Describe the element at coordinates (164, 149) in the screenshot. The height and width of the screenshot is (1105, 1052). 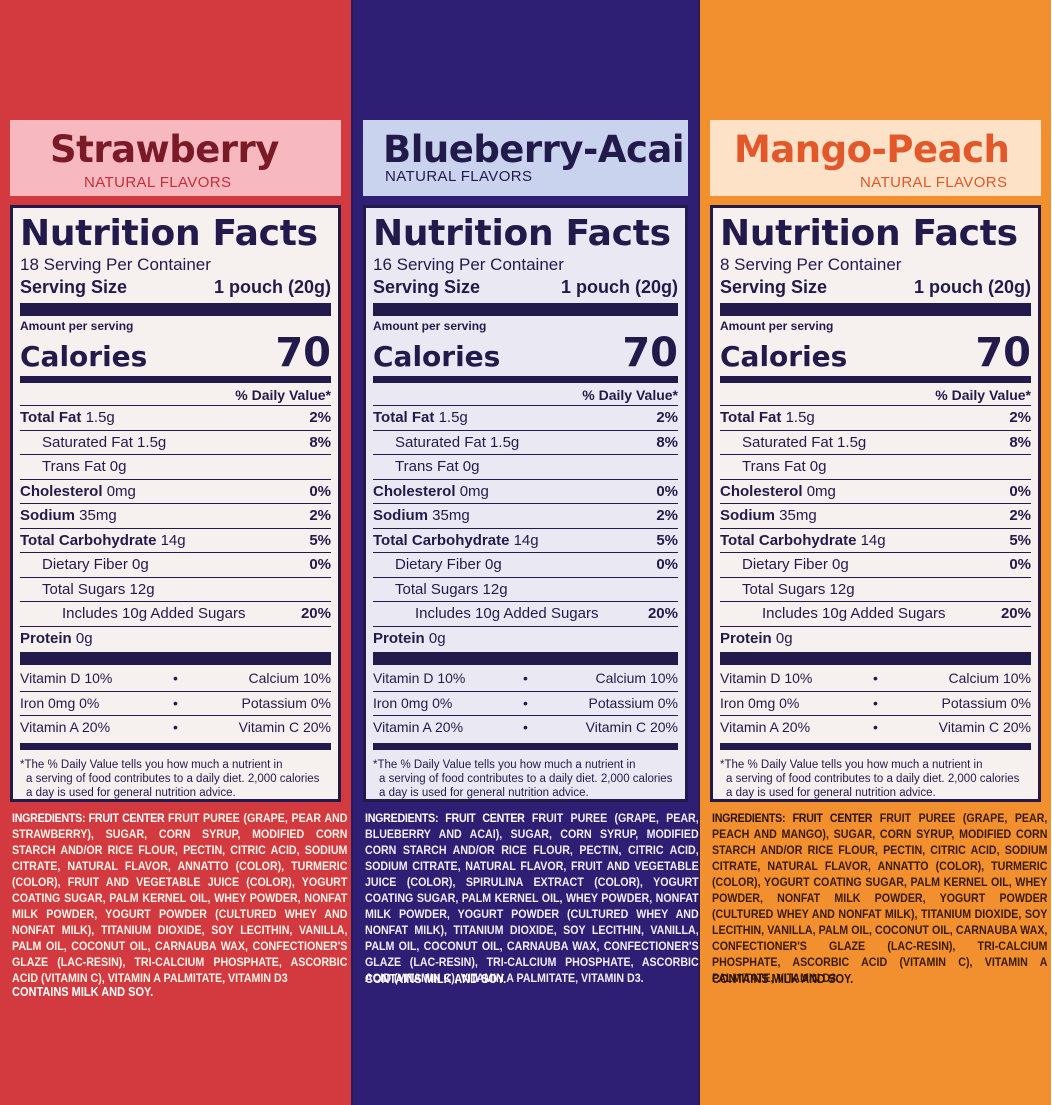
I see `flavor-name: Strawberry` at that location.